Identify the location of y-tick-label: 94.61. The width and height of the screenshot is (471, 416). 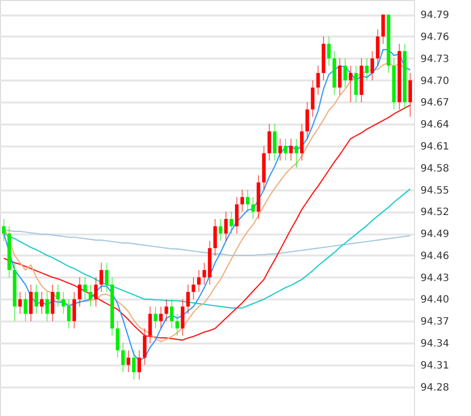
(435, 146).